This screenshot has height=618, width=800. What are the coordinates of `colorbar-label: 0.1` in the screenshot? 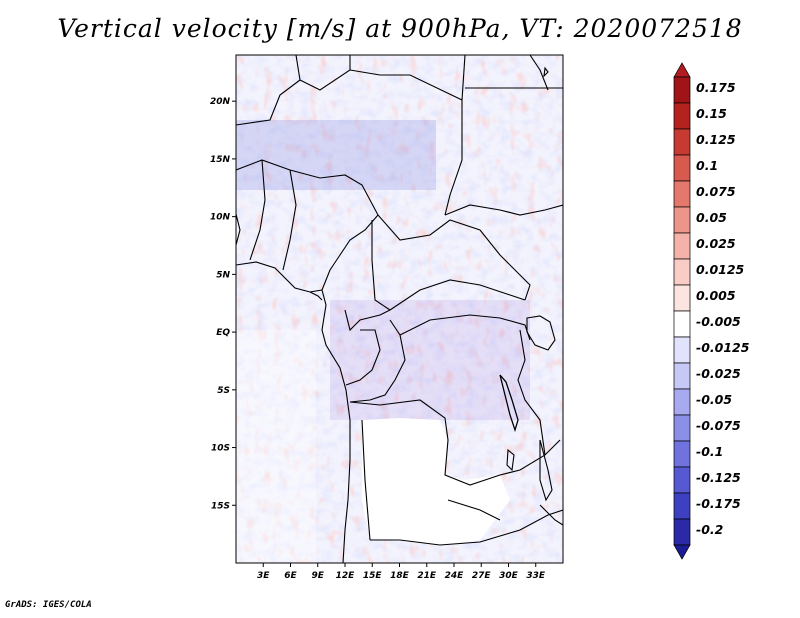 It's located at (707, 165).